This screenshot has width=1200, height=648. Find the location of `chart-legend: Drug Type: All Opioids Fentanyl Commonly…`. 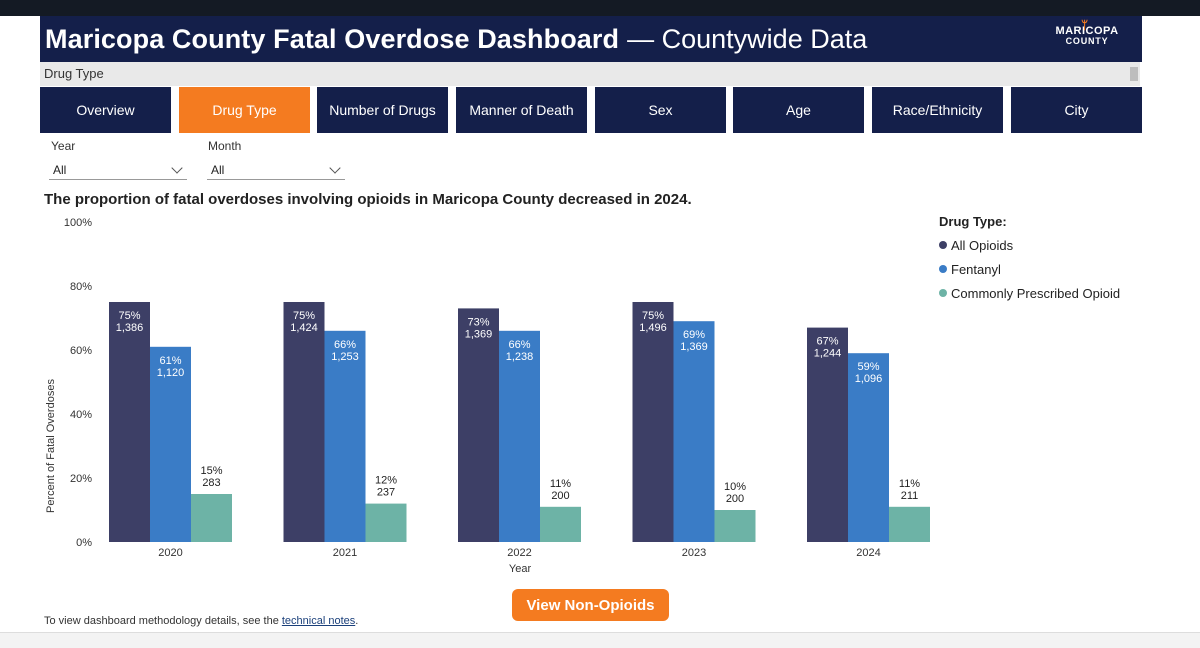

chart-legend: Drug Type: All Opioids Fentanyl Commonly… is located at coordinates (1029, 259).